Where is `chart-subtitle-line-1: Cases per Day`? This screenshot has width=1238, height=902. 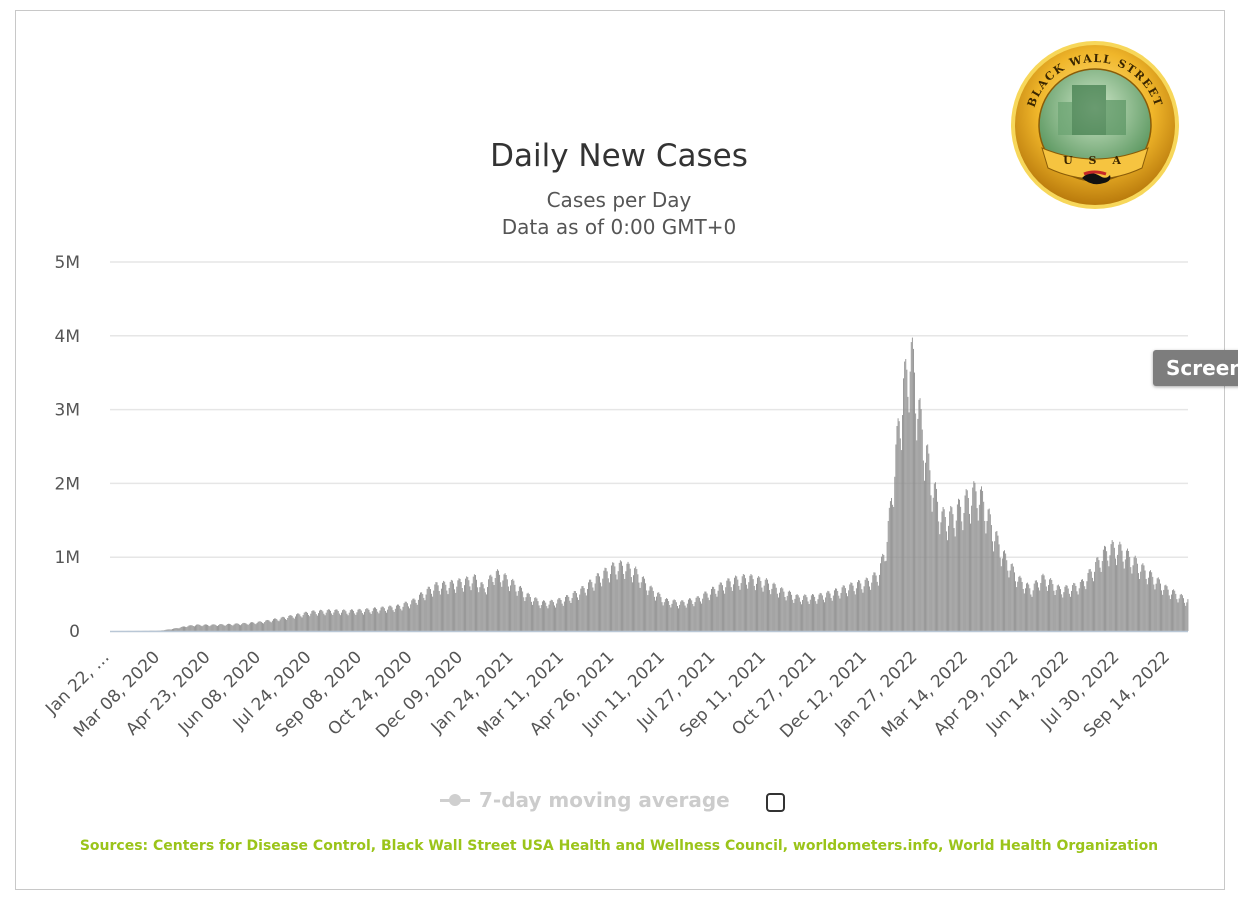
chart-subtitle-line-1: Cases per Day is located at coordinates (619, 200).